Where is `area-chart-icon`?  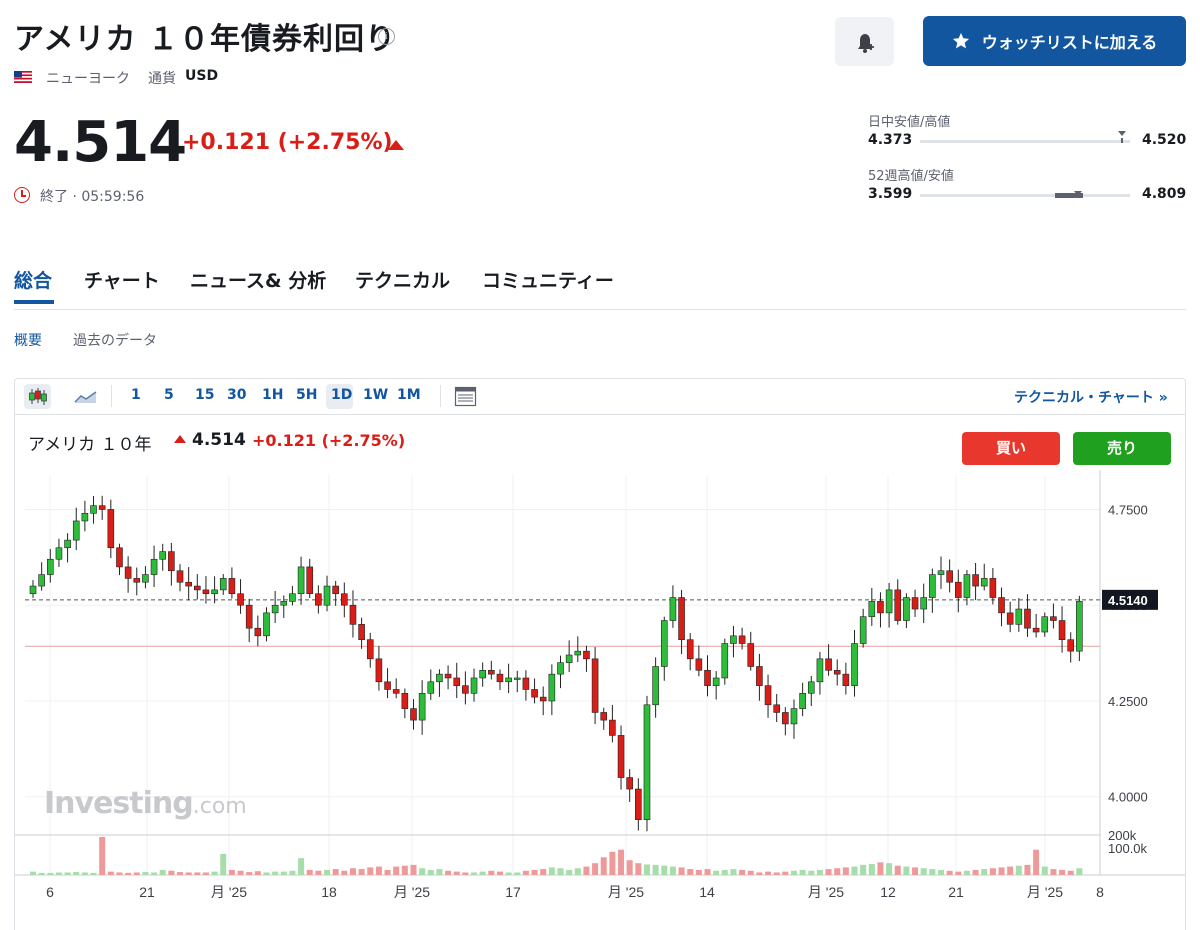
area-chart-icon is located at coordinates (85, 397).